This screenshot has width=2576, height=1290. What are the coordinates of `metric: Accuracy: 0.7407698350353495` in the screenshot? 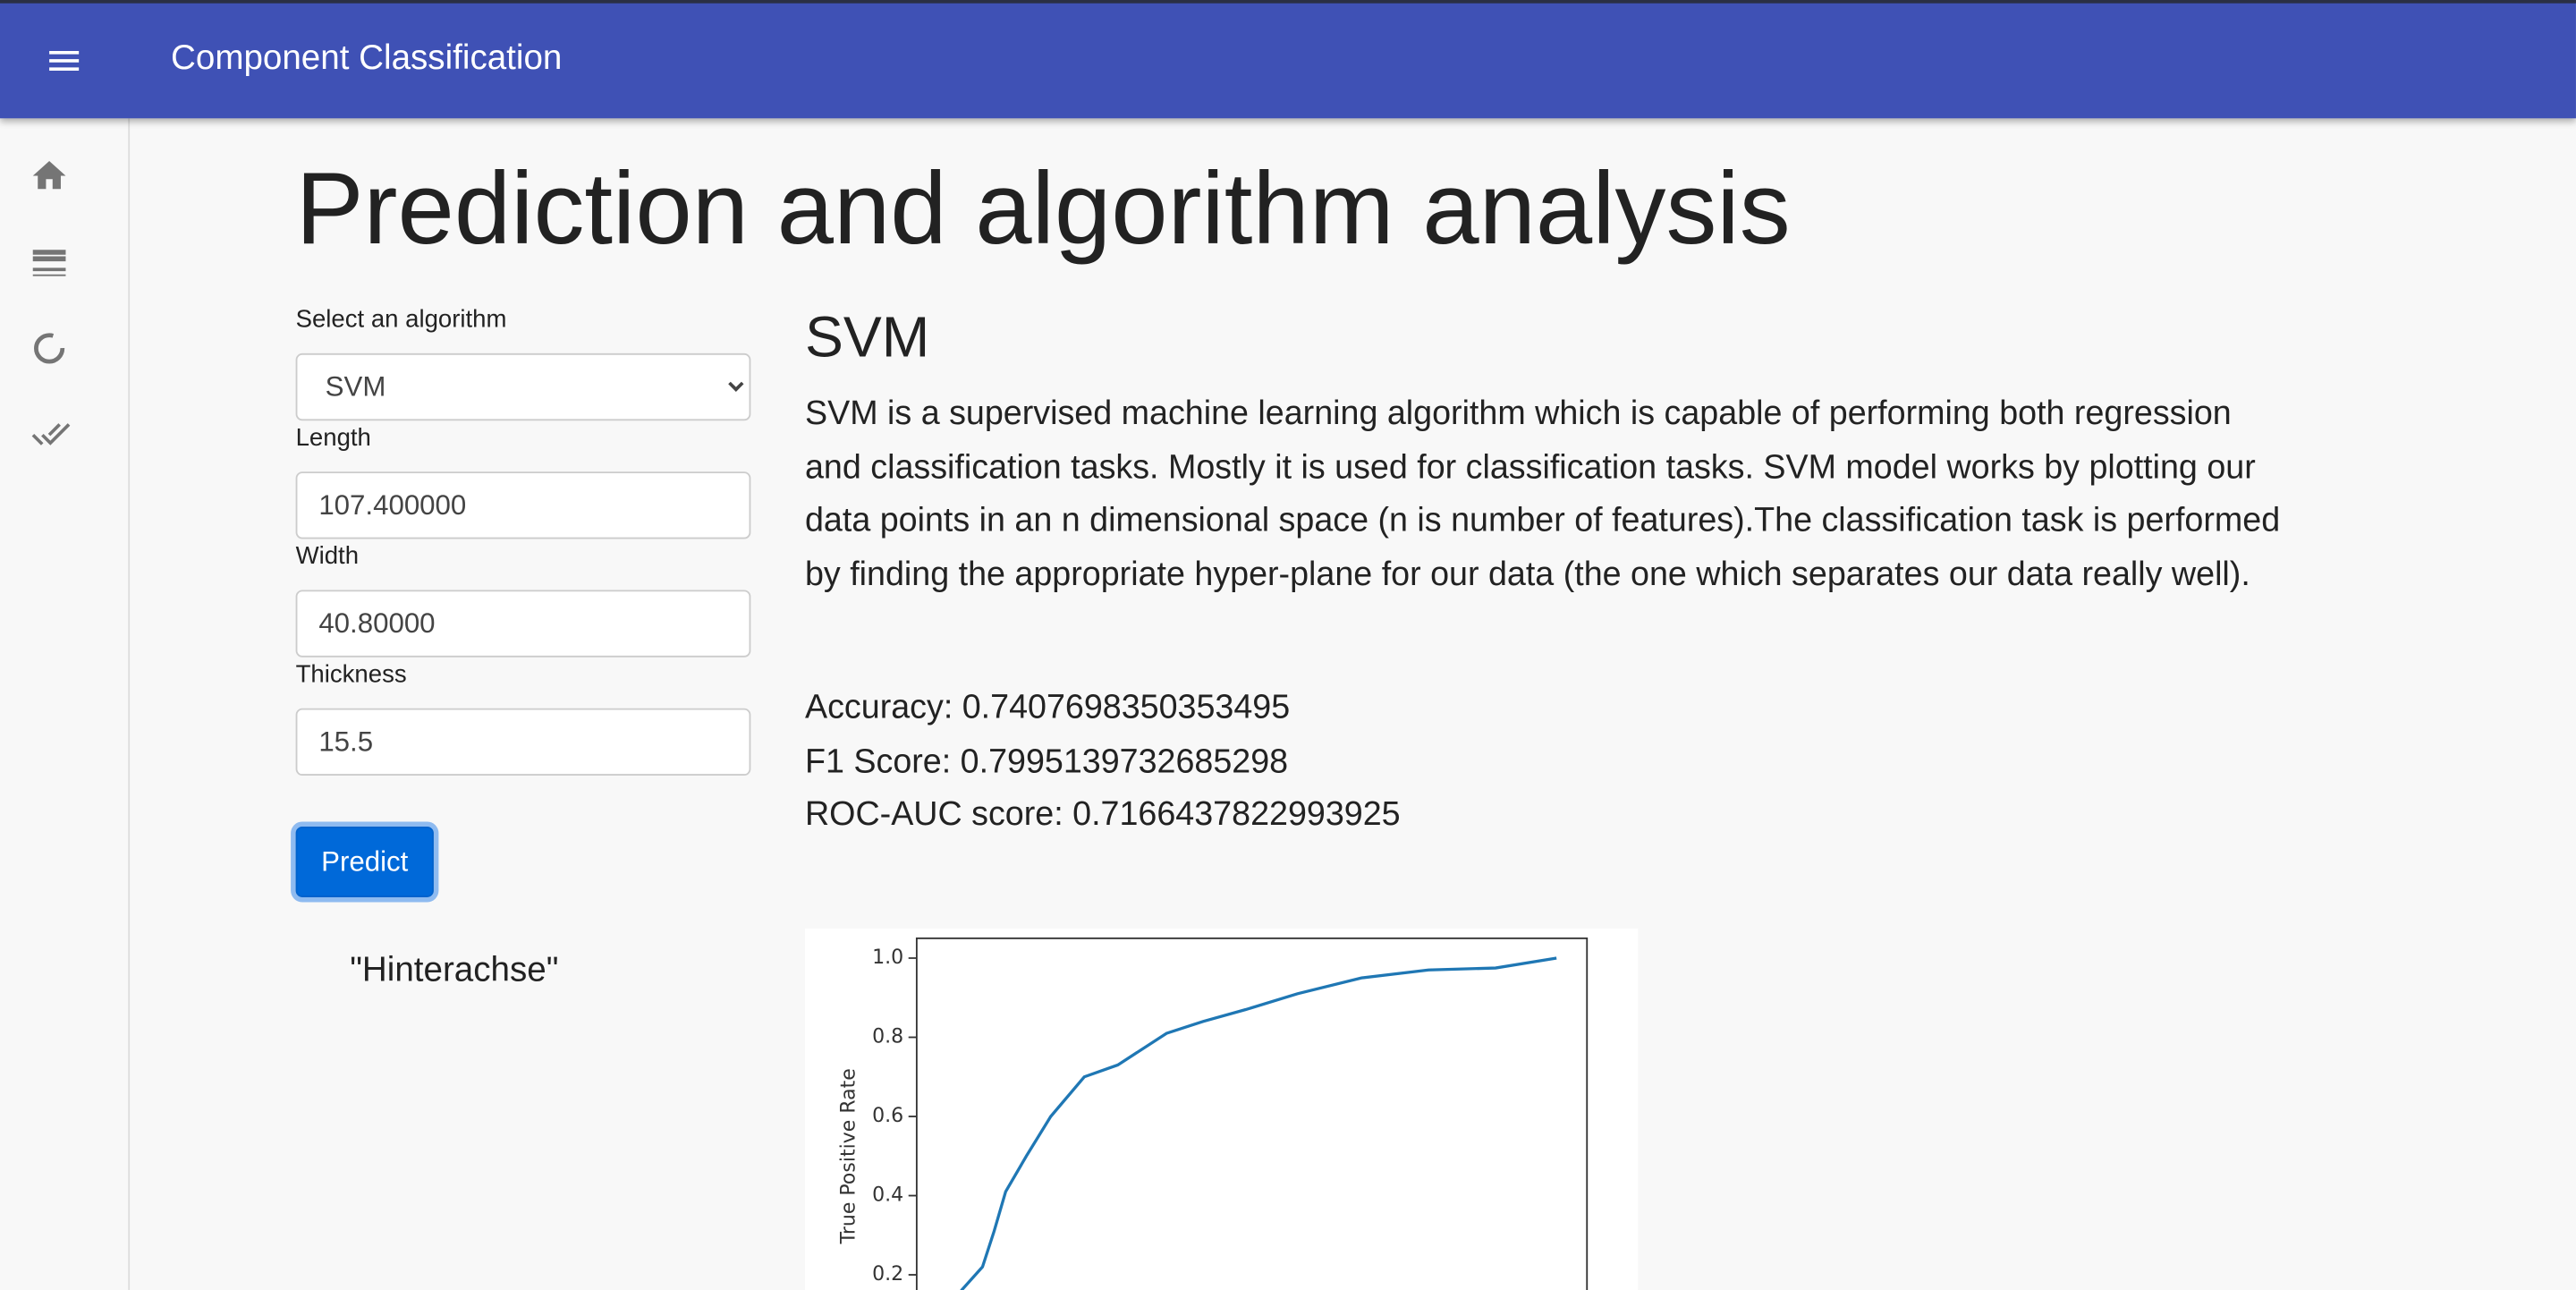 It's located at (1047, 707).